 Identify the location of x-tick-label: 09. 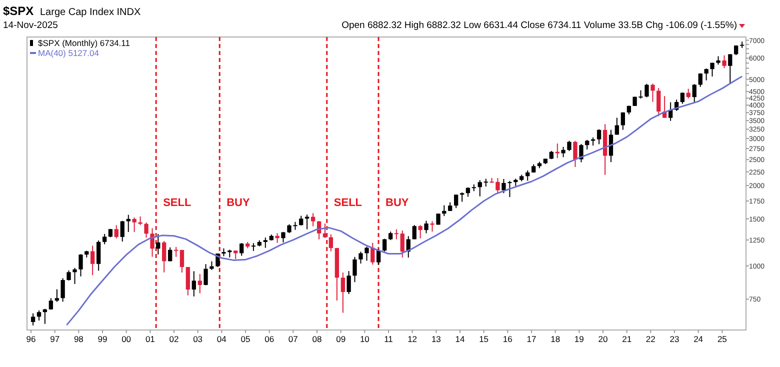
(341, 339).